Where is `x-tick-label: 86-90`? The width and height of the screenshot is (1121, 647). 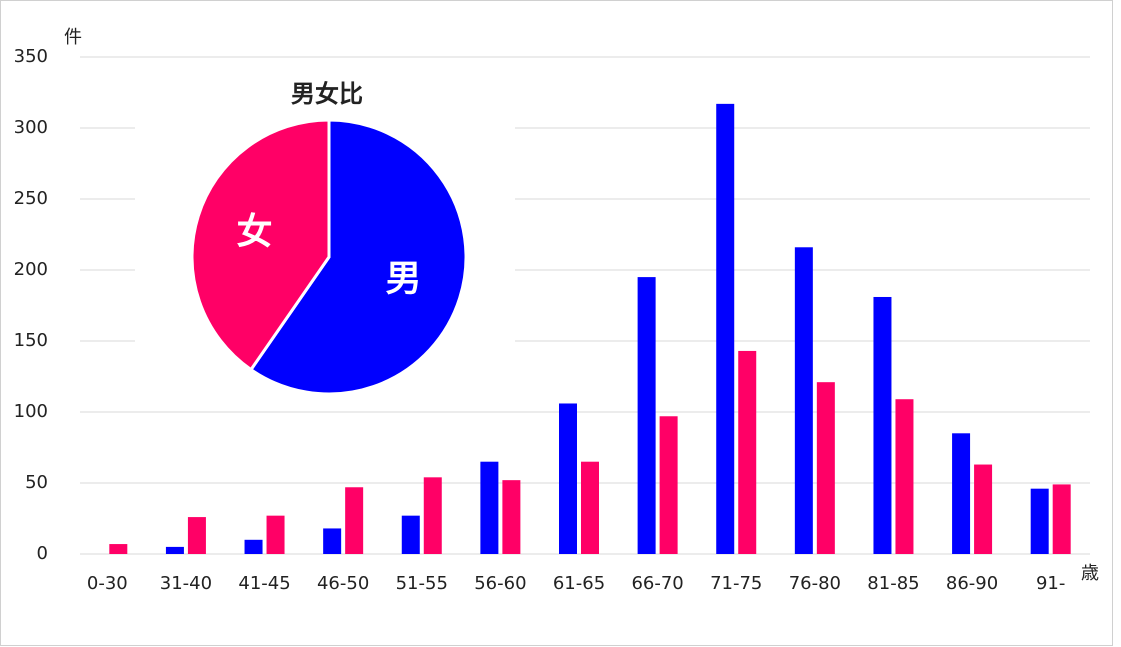
x-tick-label: 86-90 is located at coordinates (972, 583).